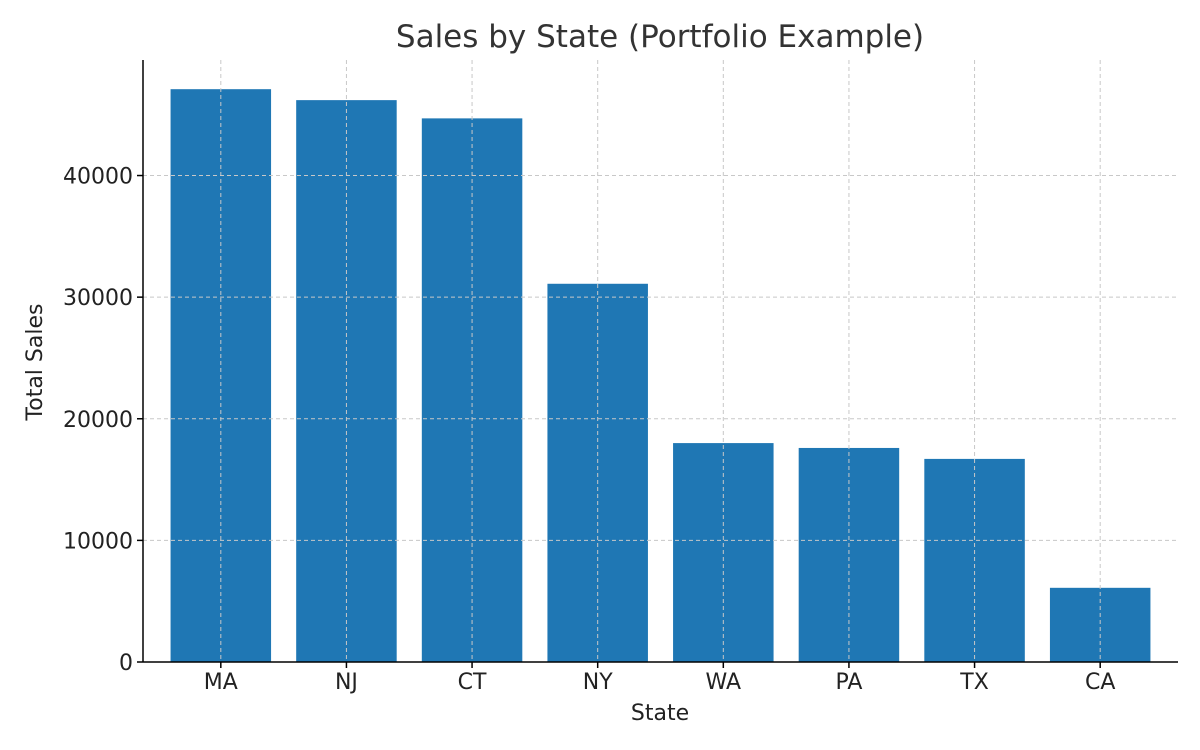 This screenshot has height=750, width=1200. I want to click on y-tick-label: 0, so click(126, 663).